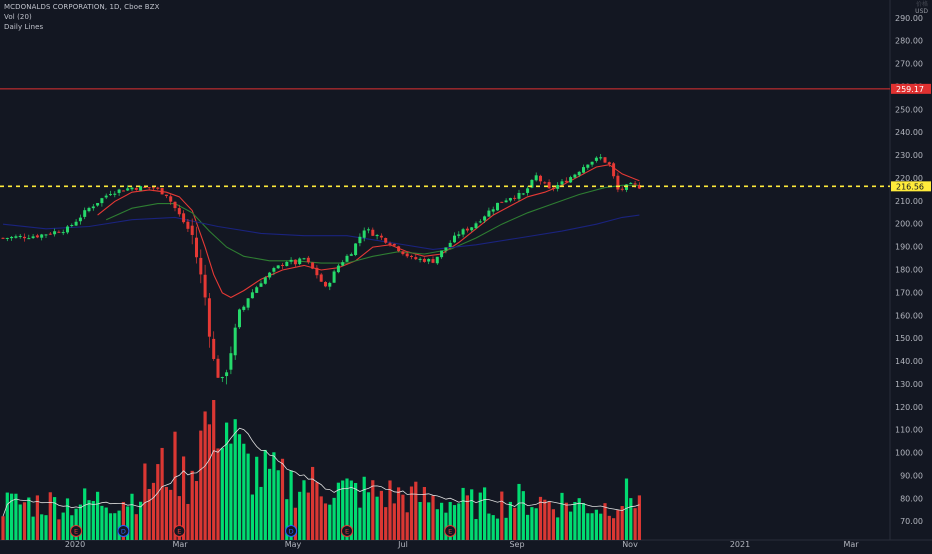 This screenshot has height=554, width=932. What do you see at coordinates (82, 7) in the screenshot?
I see `symbol-title: MCDONALDS CORPORATION, 1D, Cboe BZX` at bounding box center [82, 7].